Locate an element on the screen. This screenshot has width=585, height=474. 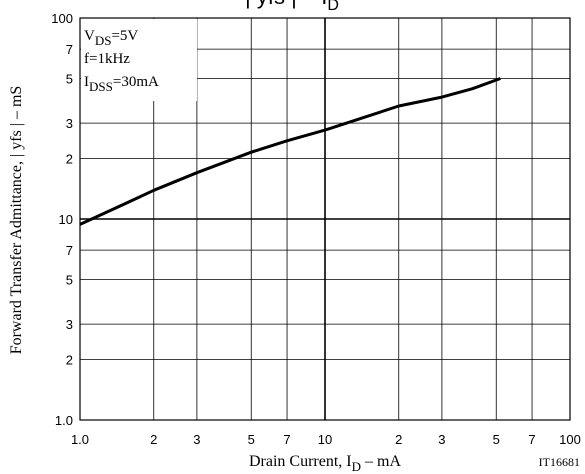
x-tick-label: 100 is located at coordinates (570, 439).